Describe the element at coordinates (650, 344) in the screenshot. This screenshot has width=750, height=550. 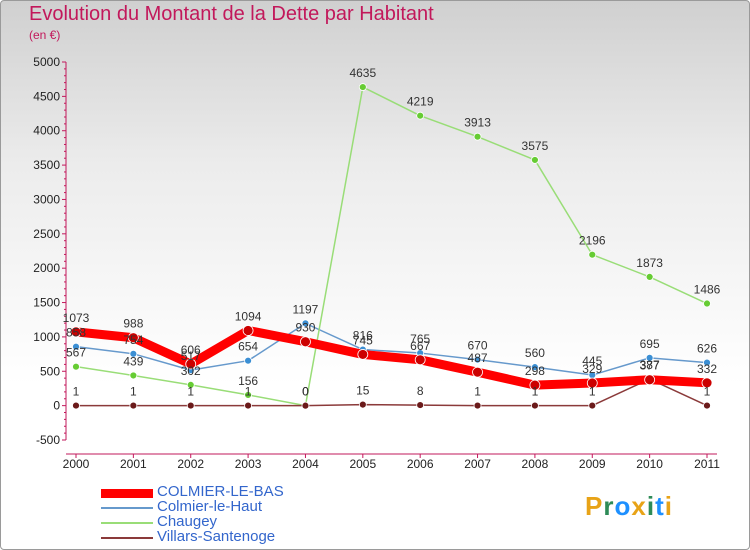
I see `data-label: 695` at that location.